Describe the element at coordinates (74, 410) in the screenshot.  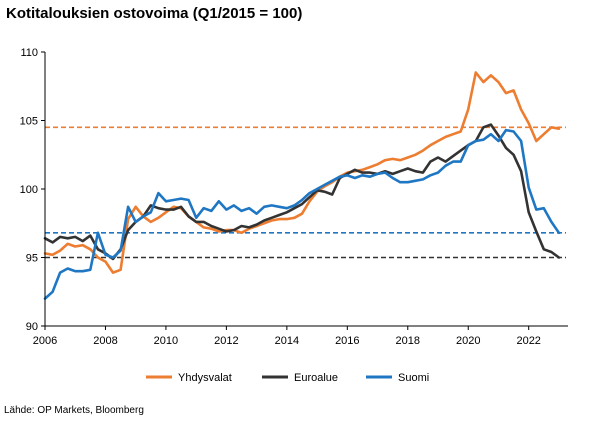
I see `source-note: Lähde: OP Markets, Bloomberg` at that location.